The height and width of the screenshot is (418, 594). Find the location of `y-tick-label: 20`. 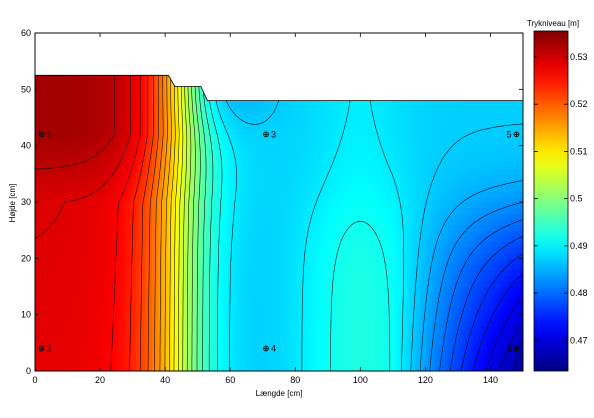

y-tick-label: 20 is located at coordinates (26, 258).